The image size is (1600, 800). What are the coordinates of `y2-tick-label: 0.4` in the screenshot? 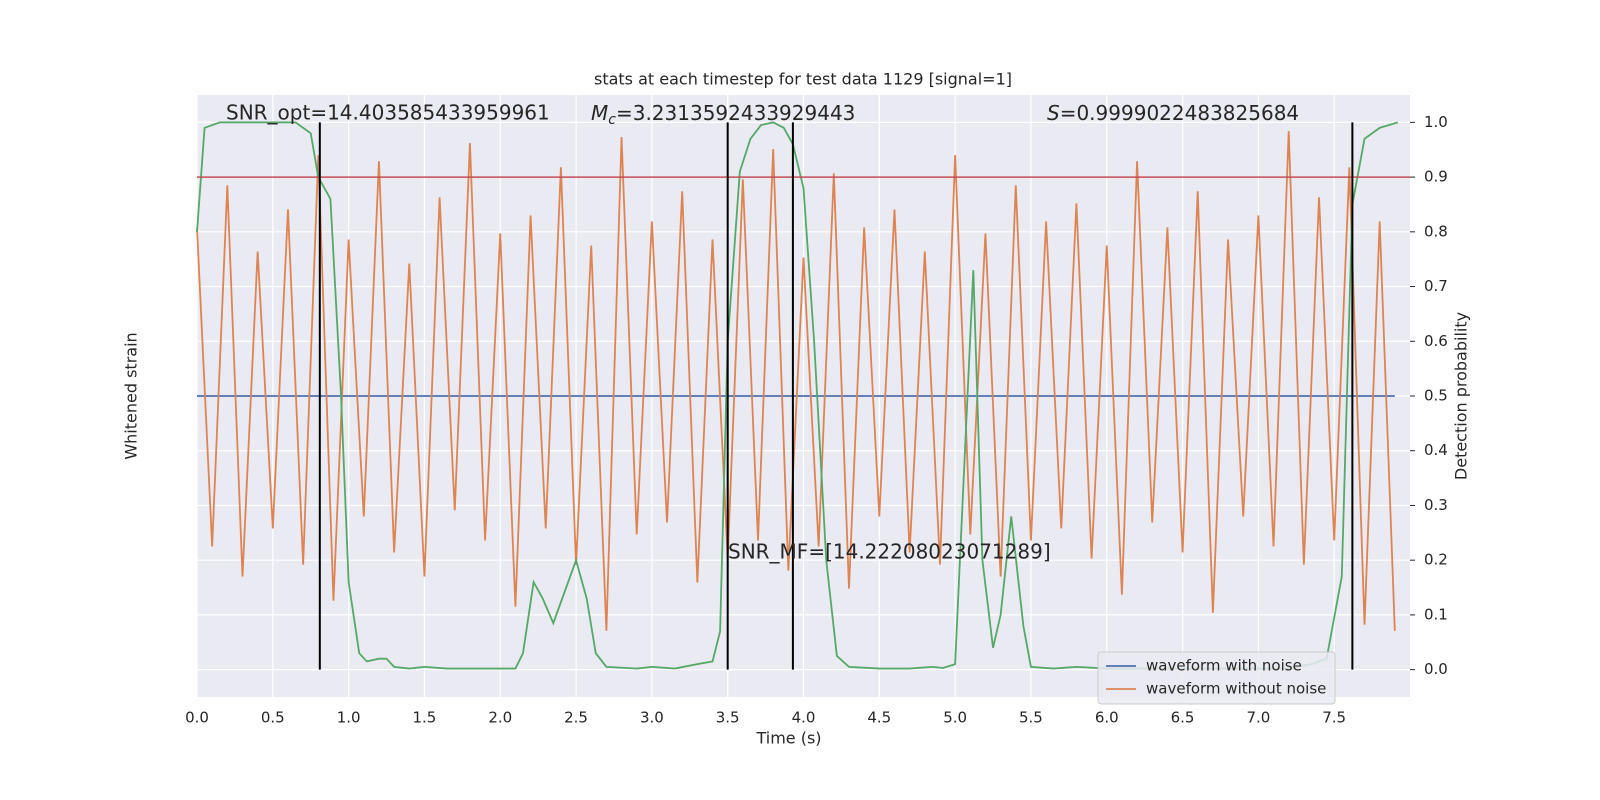 It's located at (1436, 450).